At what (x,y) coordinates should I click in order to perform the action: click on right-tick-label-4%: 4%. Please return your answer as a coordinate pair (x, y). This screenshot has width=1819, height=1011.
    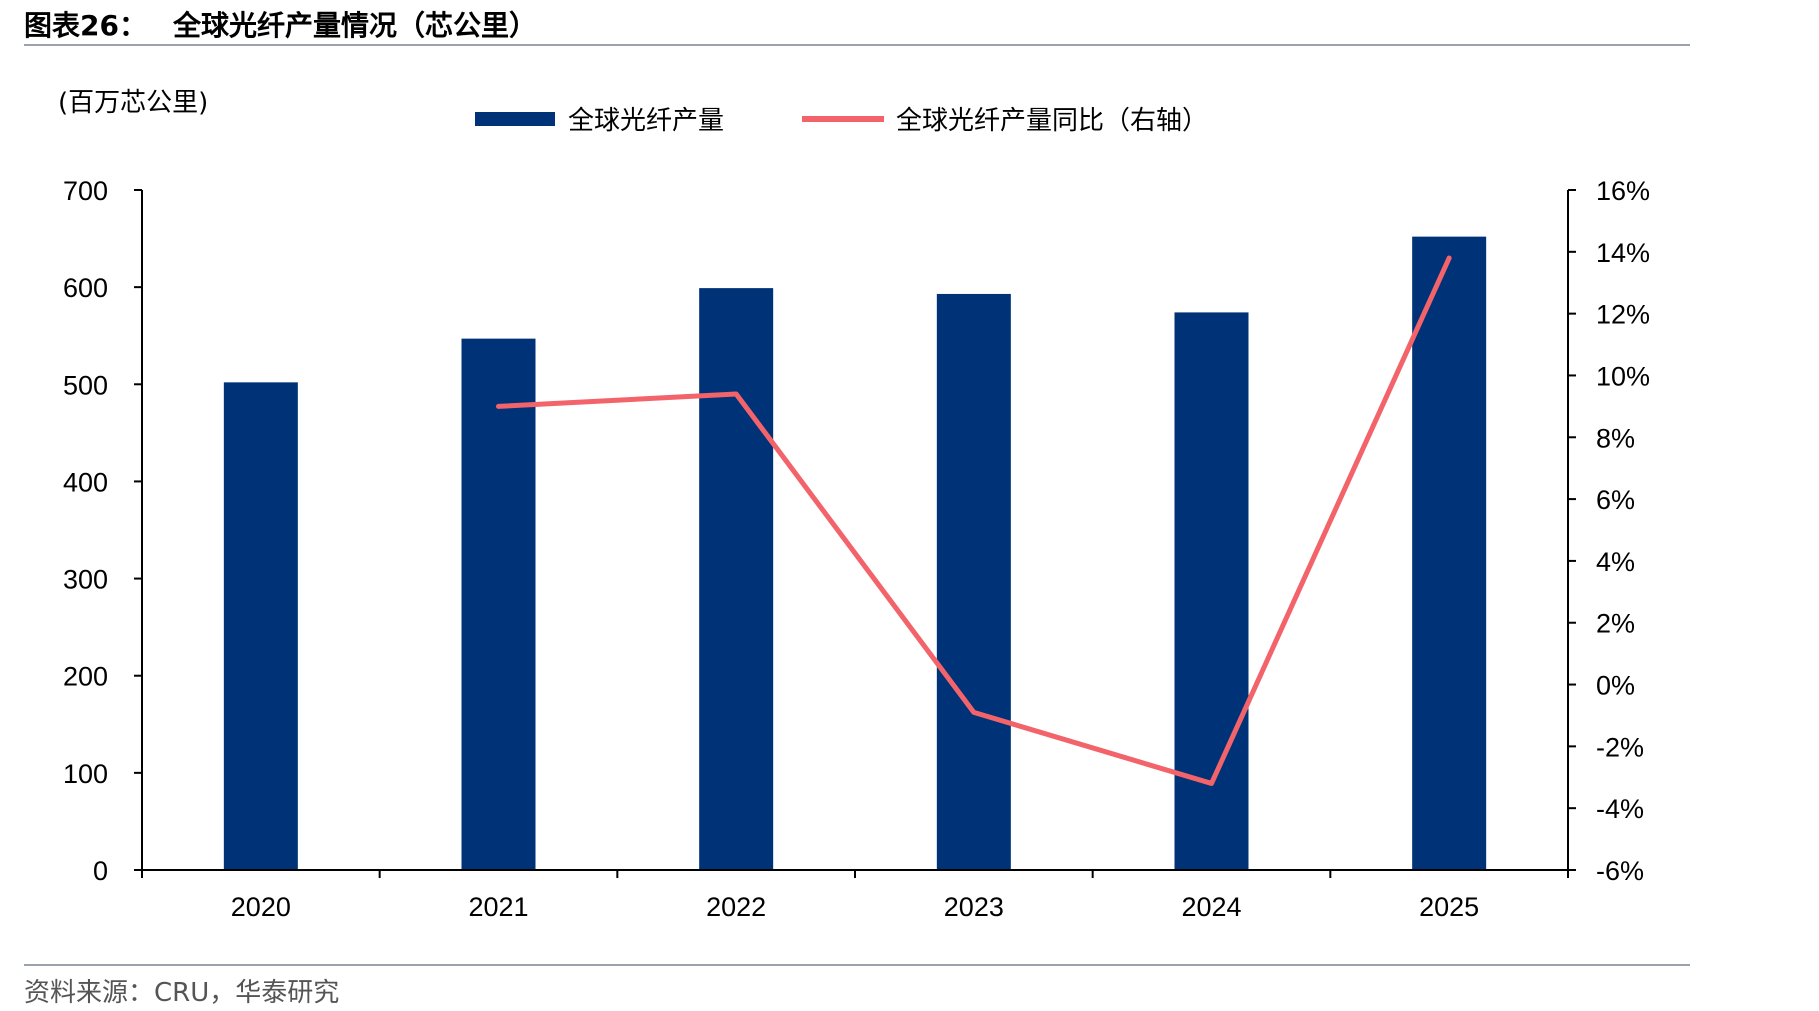
    Looking at the image, I should click on (1615, 562).